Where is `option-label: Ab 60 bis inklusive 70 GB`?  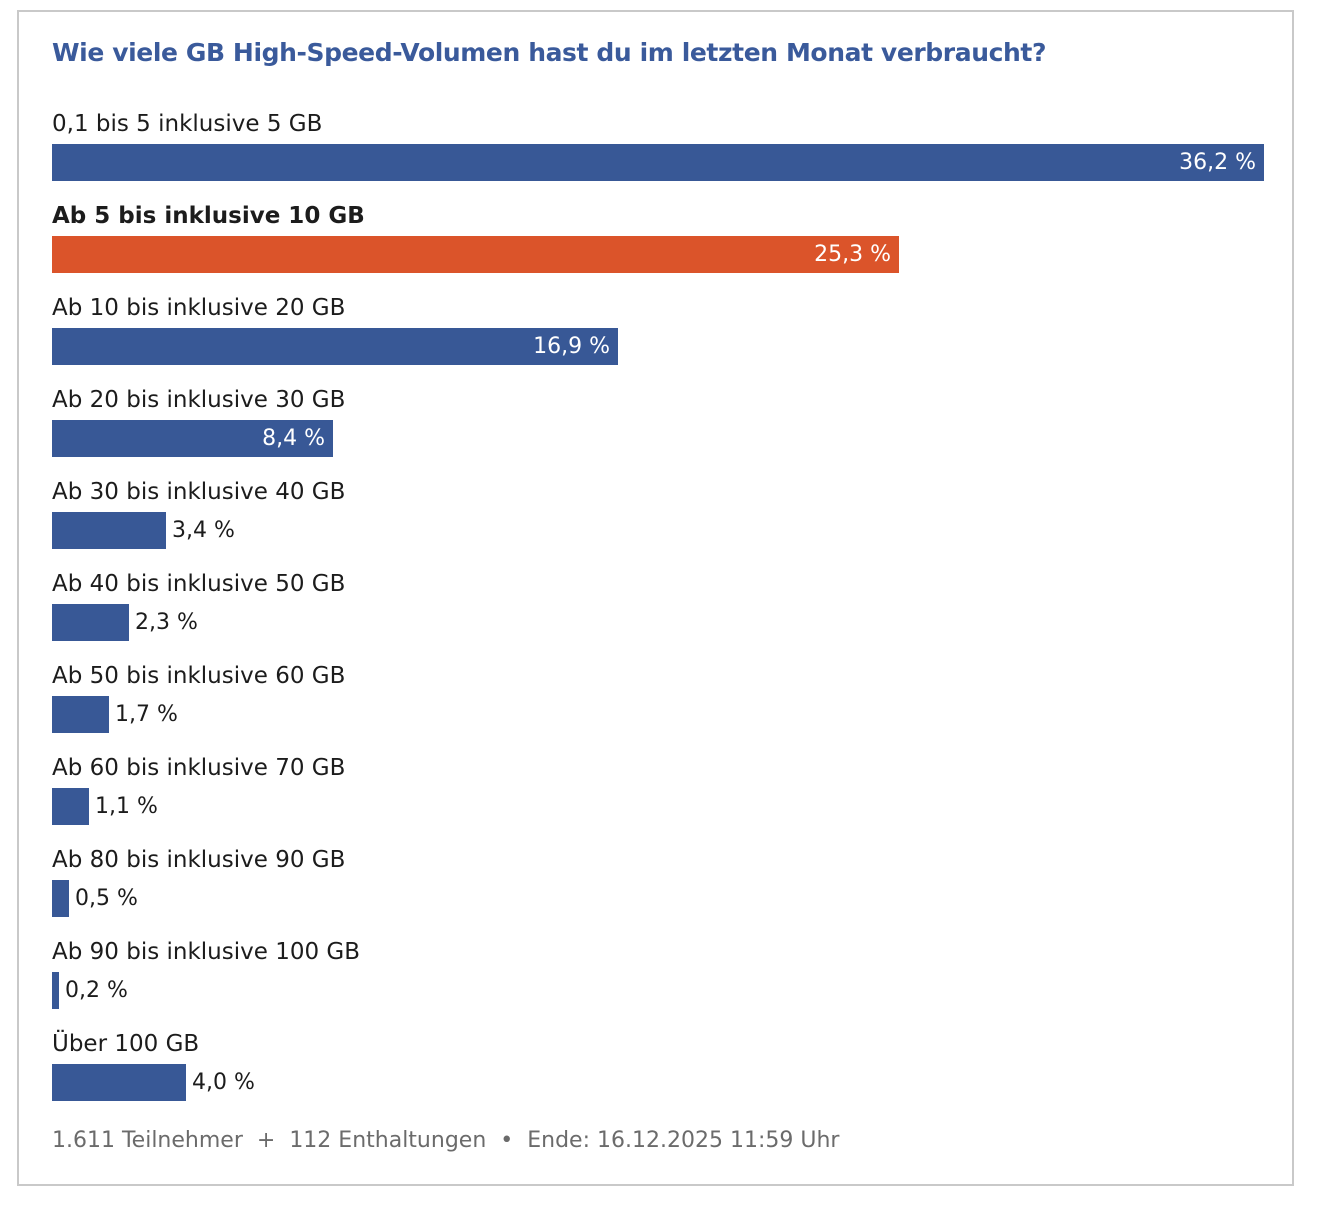 option-label: Ab 60 bis inklusive 70 GB is located at coordinates (199, 768).